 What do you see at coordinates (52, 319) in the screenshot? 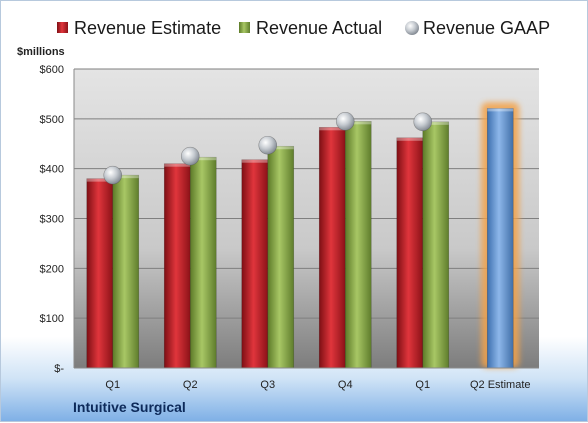
I see `y-tick-label: $100` at bounding box center [52, 319].